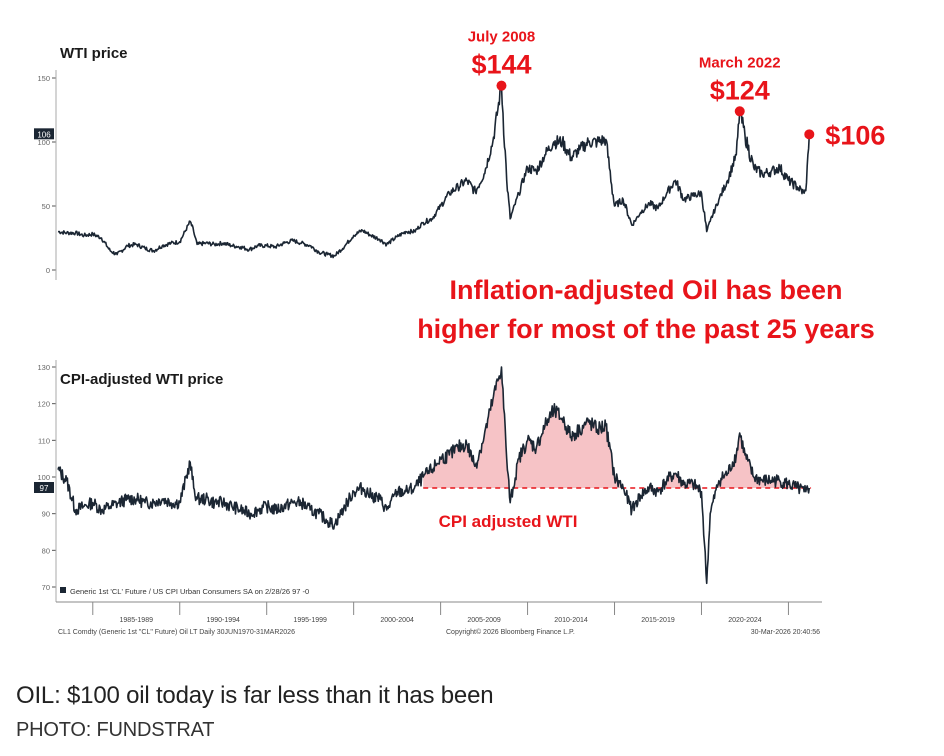 The image size is (944, 756). Describe the element at coordinates (440, 608) in the screenshot. I see `x-bin-dividers` at that location.